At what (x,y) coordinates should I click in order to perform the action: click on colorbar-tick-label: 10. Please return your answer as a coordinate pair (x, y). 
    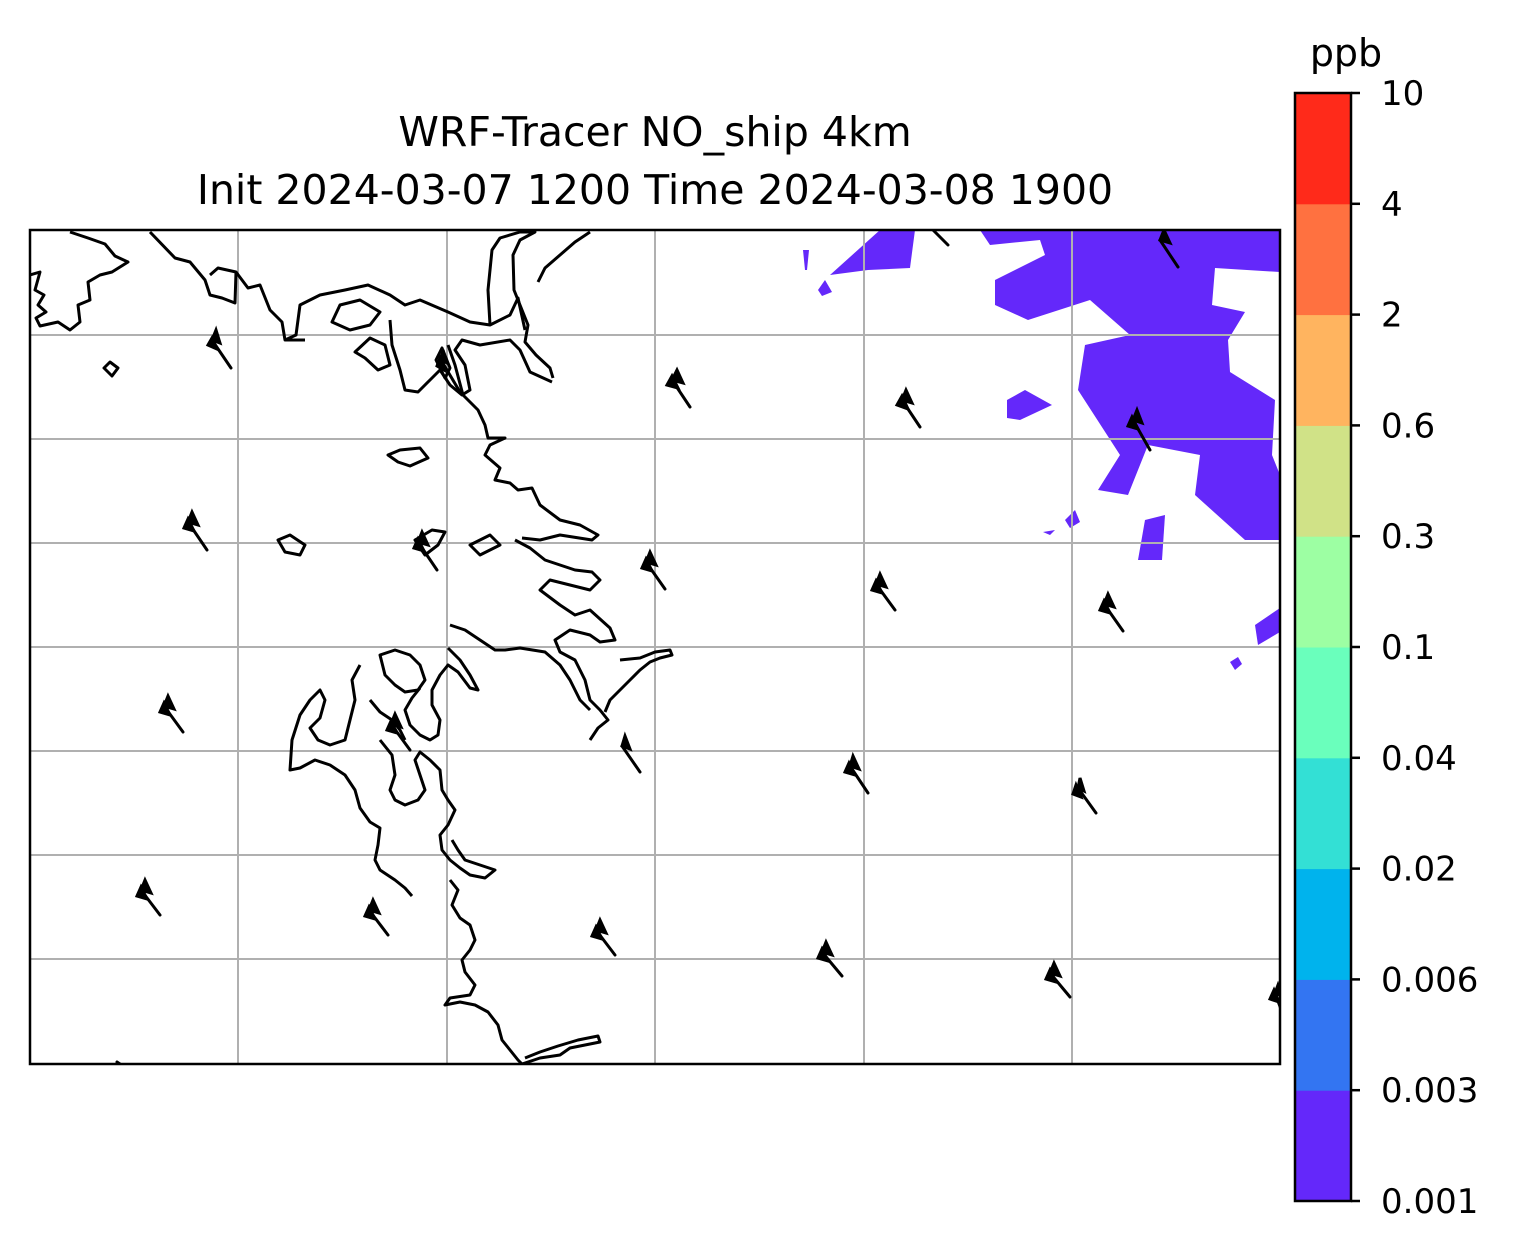
    Looking at the image, I should click on (1402, 94).